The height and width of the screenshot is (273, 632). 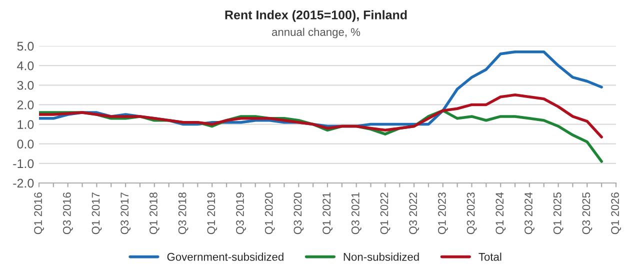 I want to click on x-tick-label: Q3 2025, so click(x=587, y=213).